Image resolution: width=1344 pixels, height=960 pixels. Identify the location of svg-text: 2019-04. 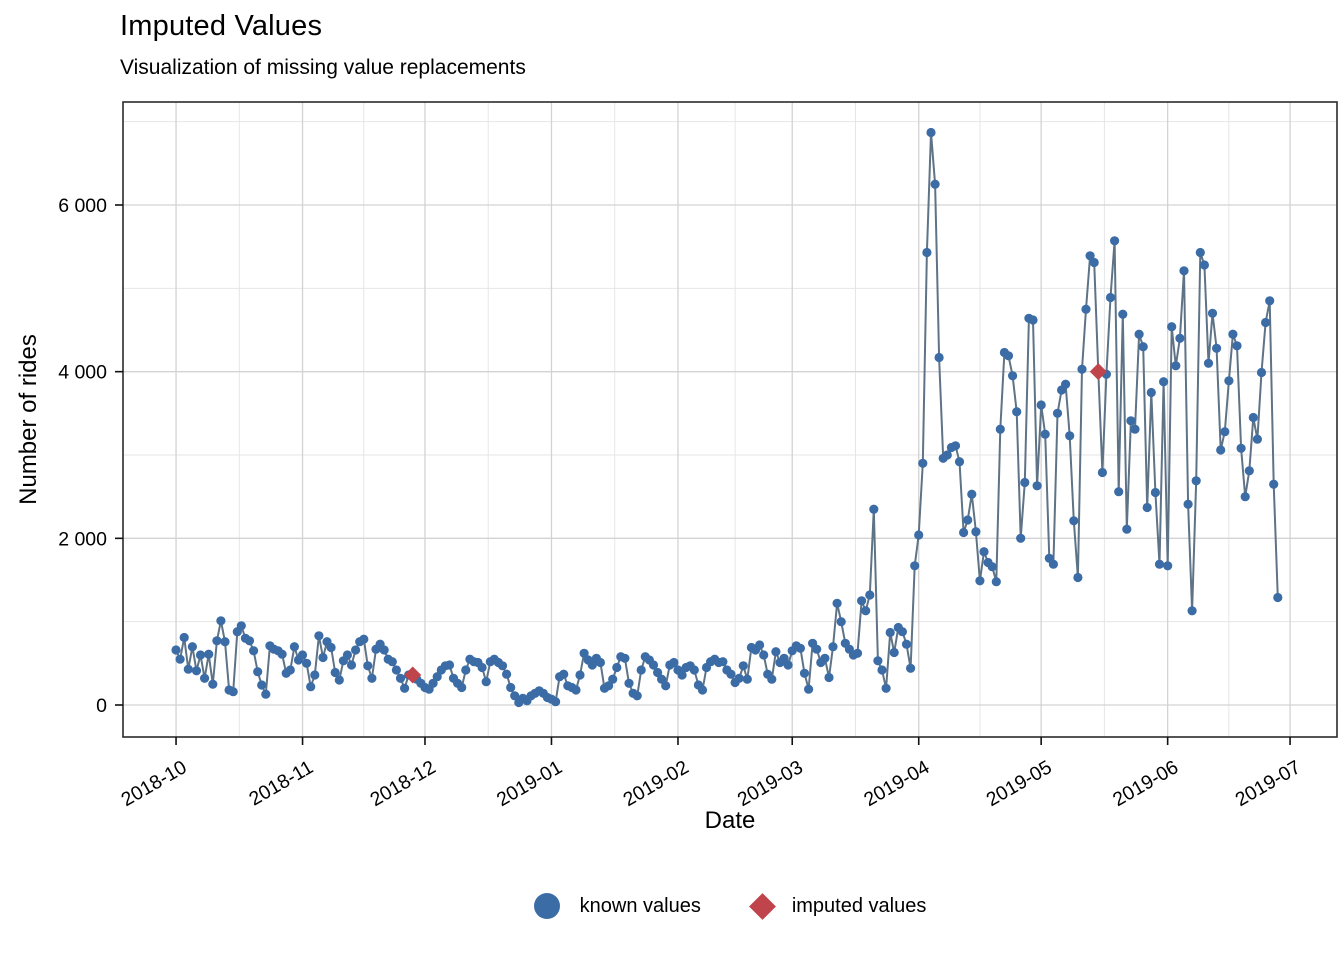
(896, 783).